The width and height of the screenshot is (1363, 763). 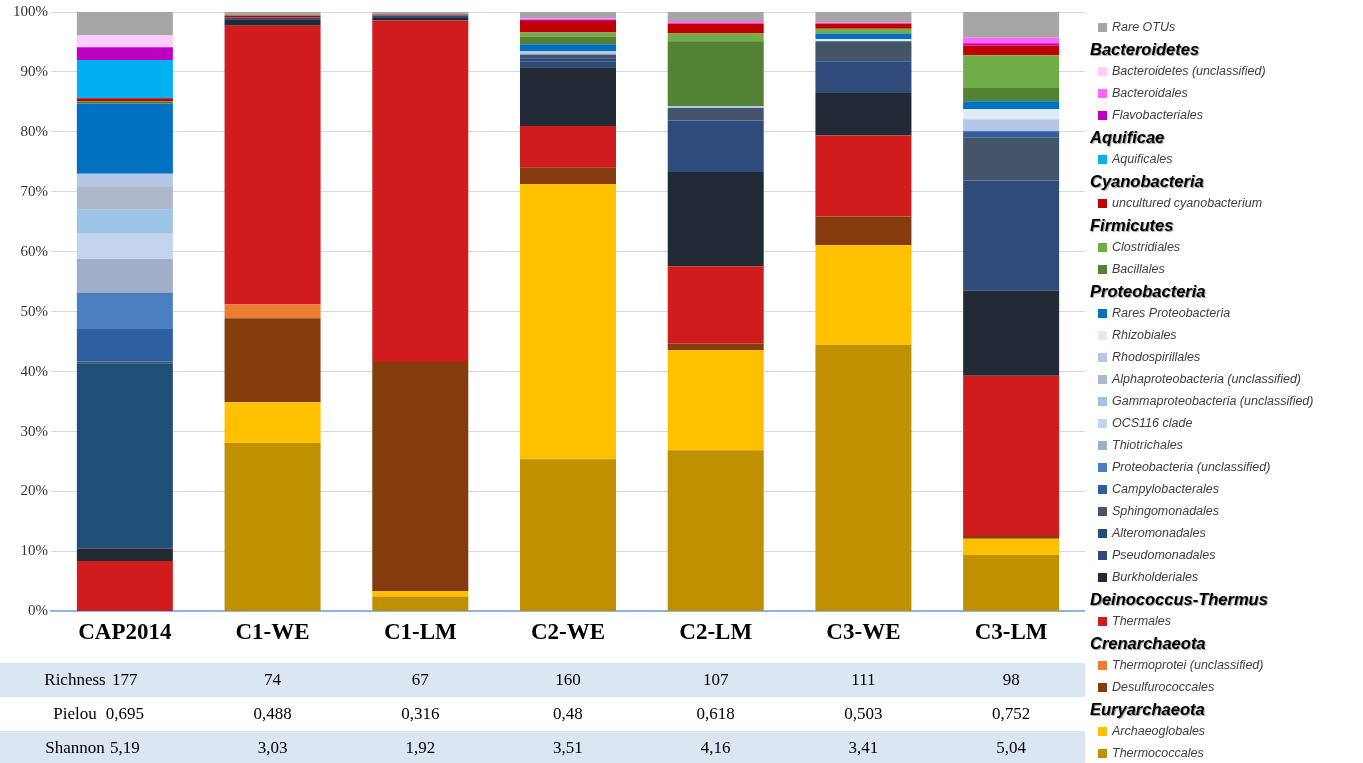 What do you see at coordinates (1158, 753) in the screenshot?
I see `legend-label: Thermococcales` at bounding box center [1158, 753].